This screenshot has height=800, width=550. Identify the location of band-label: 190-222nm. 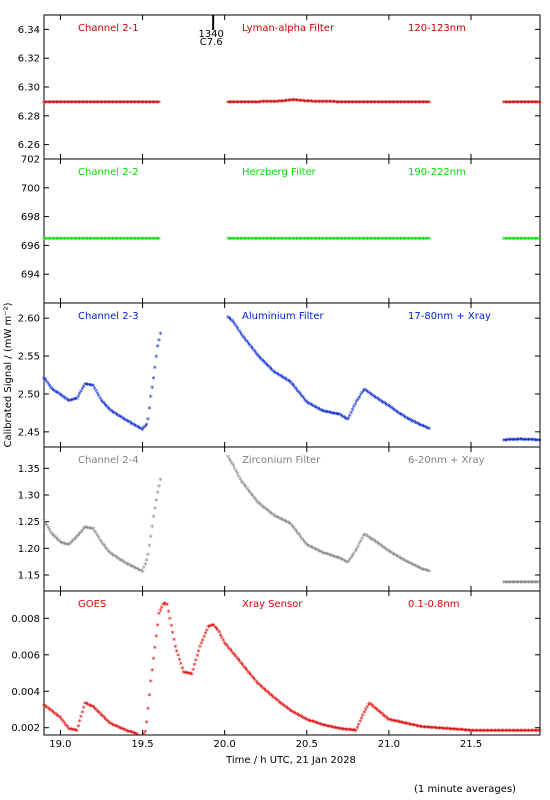
(437, 172).